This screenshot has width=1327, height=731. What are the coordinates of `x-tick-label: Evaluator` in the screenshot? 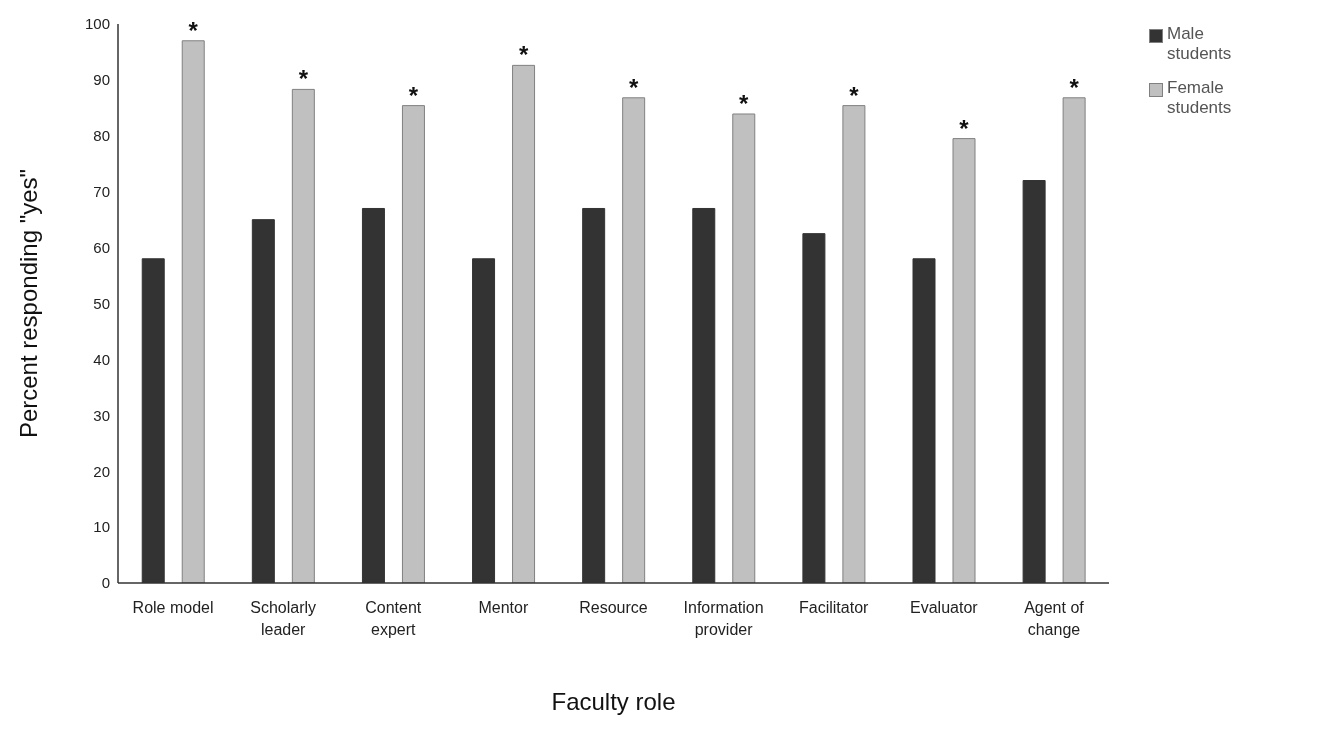 It's located at (944, 608).